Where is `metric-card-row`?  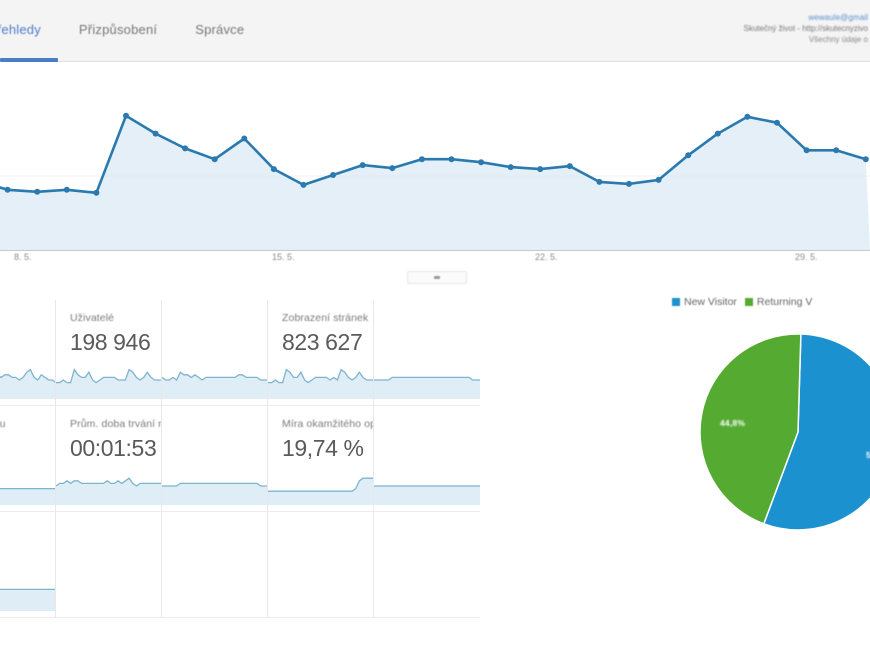 metric-card-row is located at coordinates (240, 565).